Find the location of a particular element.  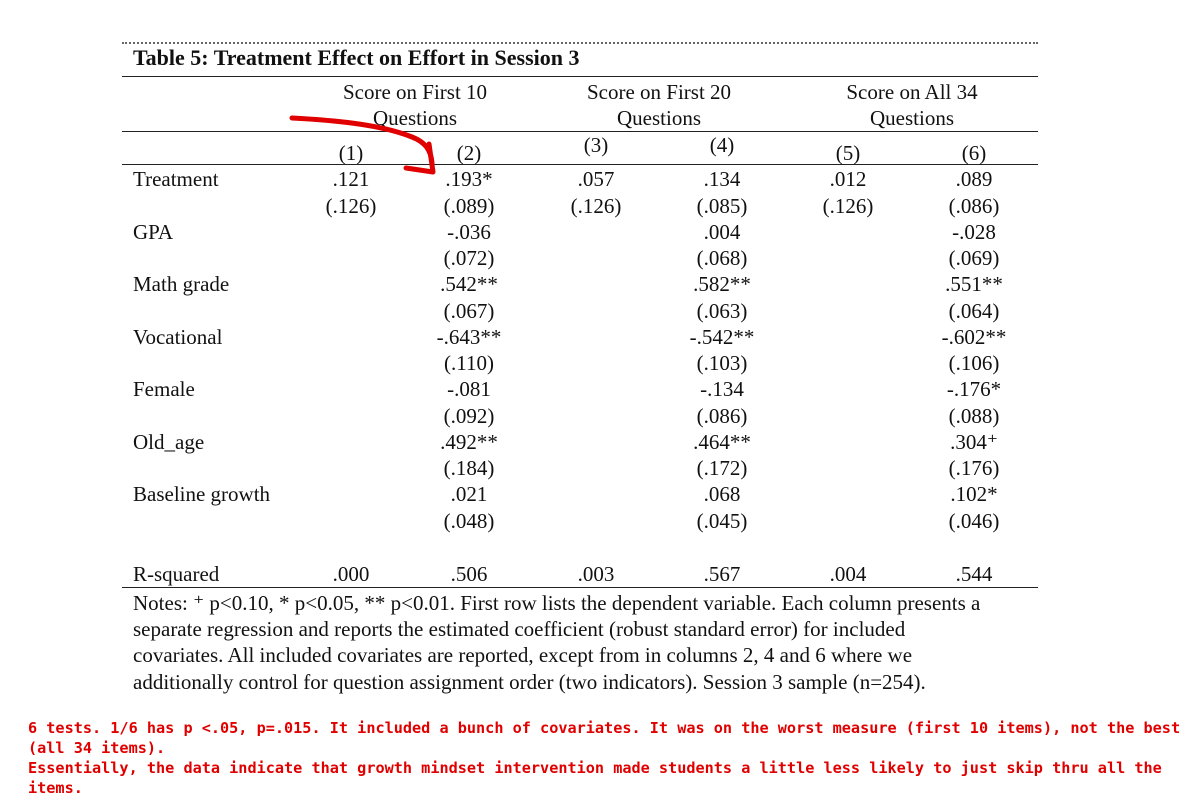

coefficient-cell: -.028 is located at coordinates (974, 231).